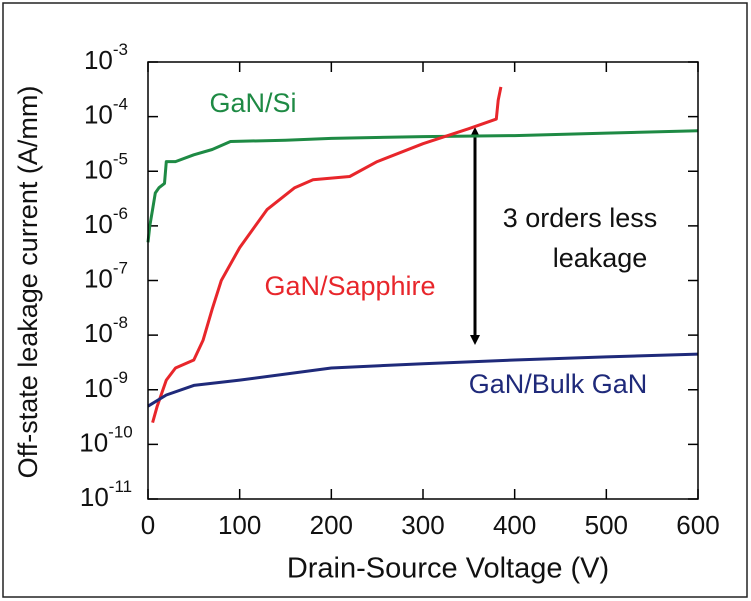 The image size is (751, 601). I want to click on y-tick-label: 10⁻⁹, so click(106, 385).